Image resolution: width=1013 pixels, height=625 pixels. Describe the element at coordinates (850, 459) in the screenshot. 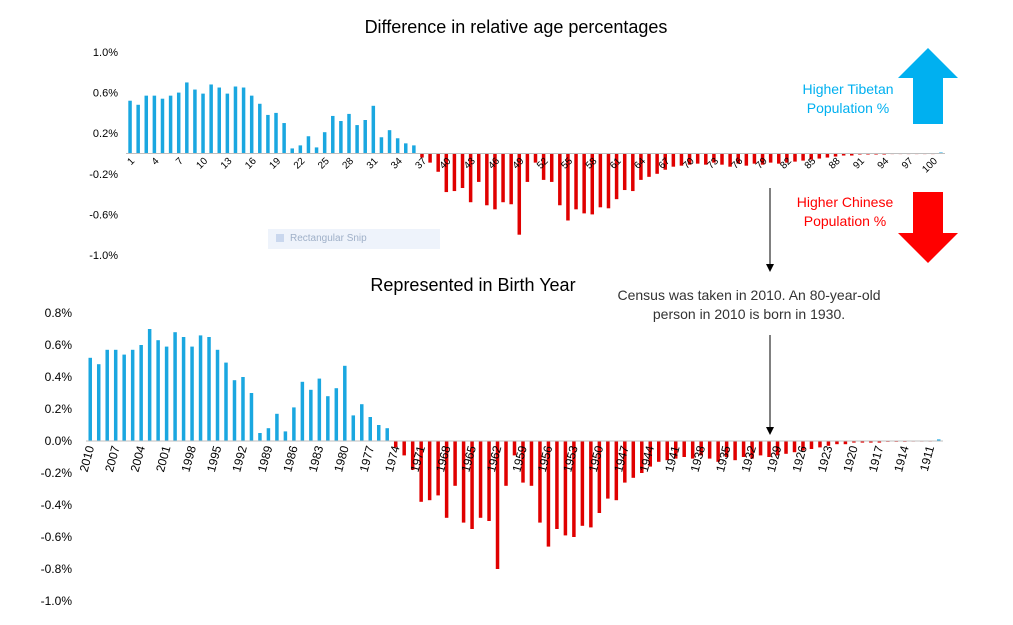

I see `x-tick-label: 1920` at that location.